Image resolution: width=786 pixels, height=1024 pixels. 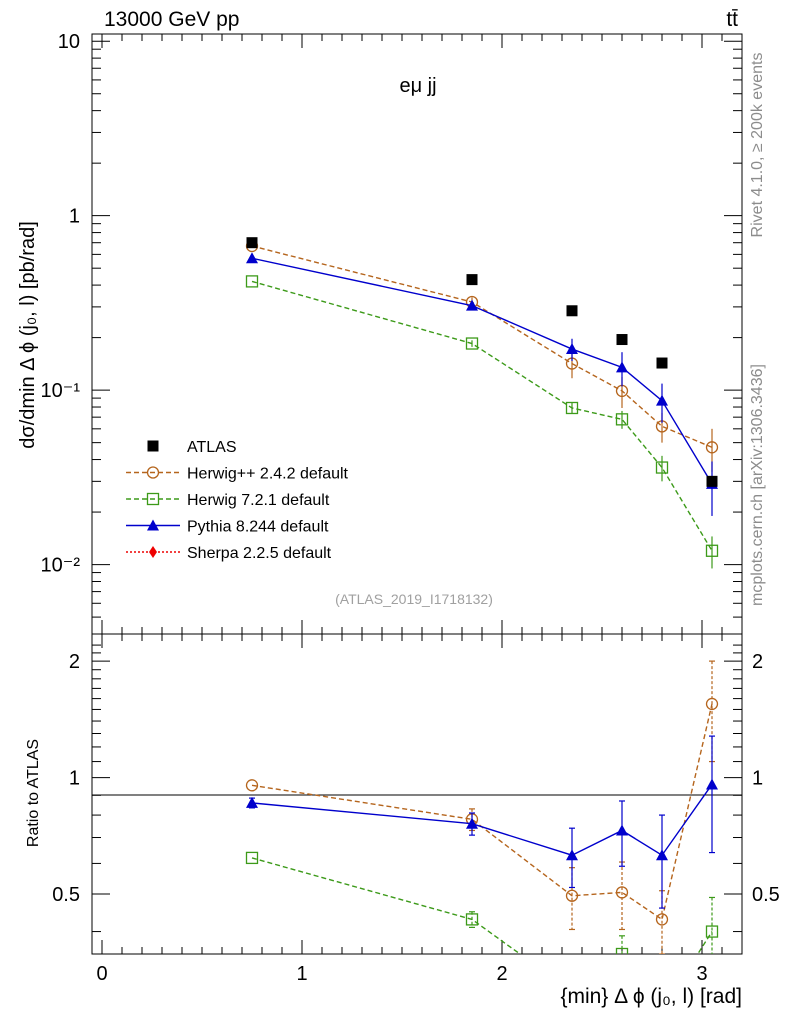 What do you see at coordinates (417, 86) in the screenshot?
I see `chart-title: eμ jj` at bounding box center [417, 86].